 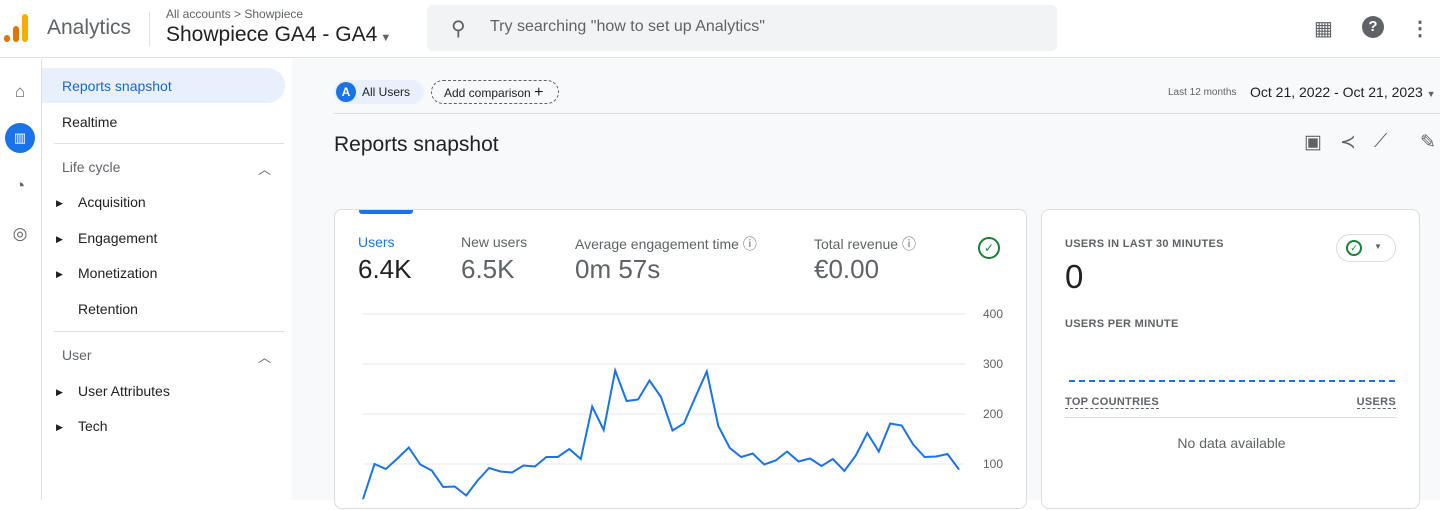 I want to click on nav-item-monetization: Monetization, so click(x=118, y=273).